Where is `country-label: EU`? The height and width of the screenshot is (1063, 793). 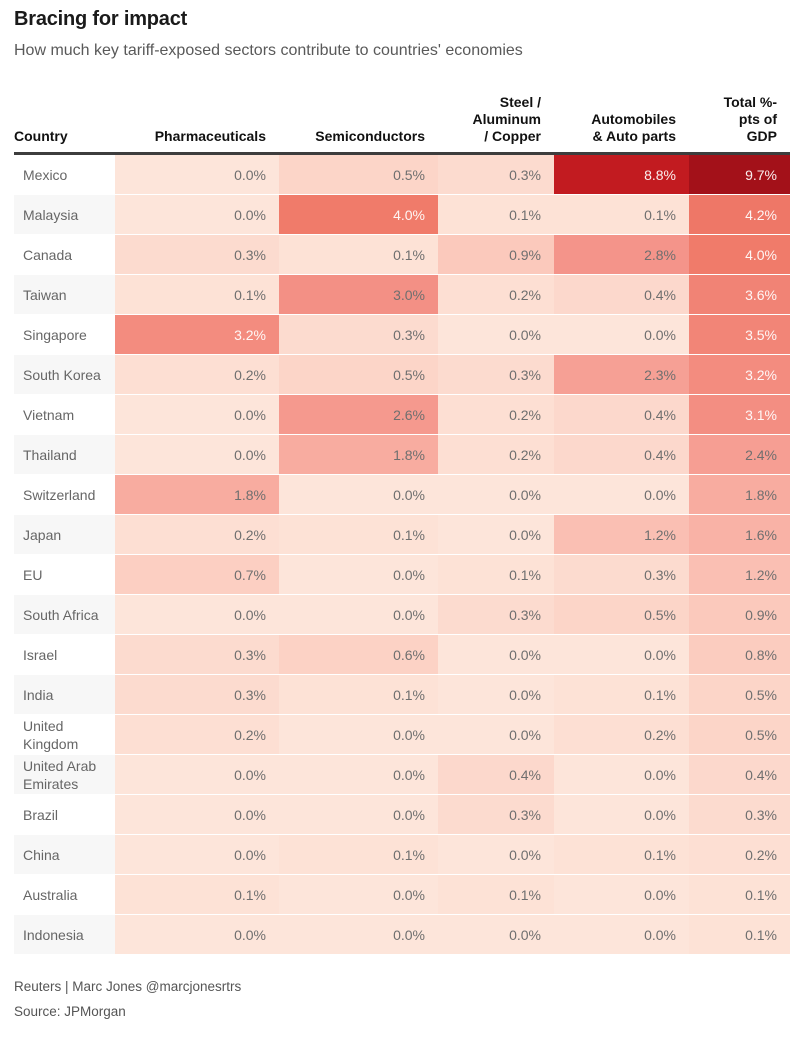
country-label: EU is located at coordinates (64, 575).